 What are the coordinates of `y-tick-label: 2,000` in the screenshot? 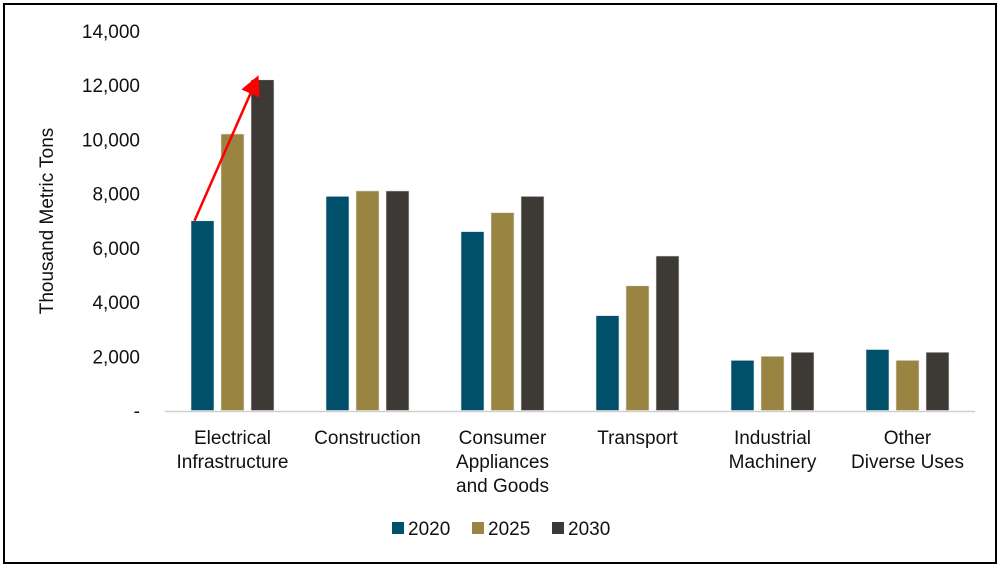 It's located at (116, 357).